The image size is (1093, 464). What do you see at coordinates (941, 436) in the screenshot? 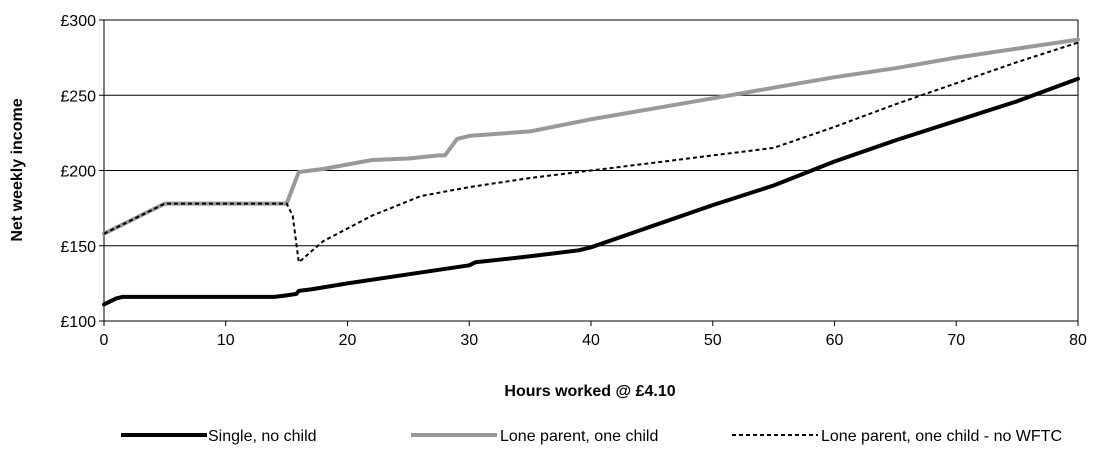
I see `legend-label-3: Lone parent, one child - no WFTC` at bounding box center [941, 436].